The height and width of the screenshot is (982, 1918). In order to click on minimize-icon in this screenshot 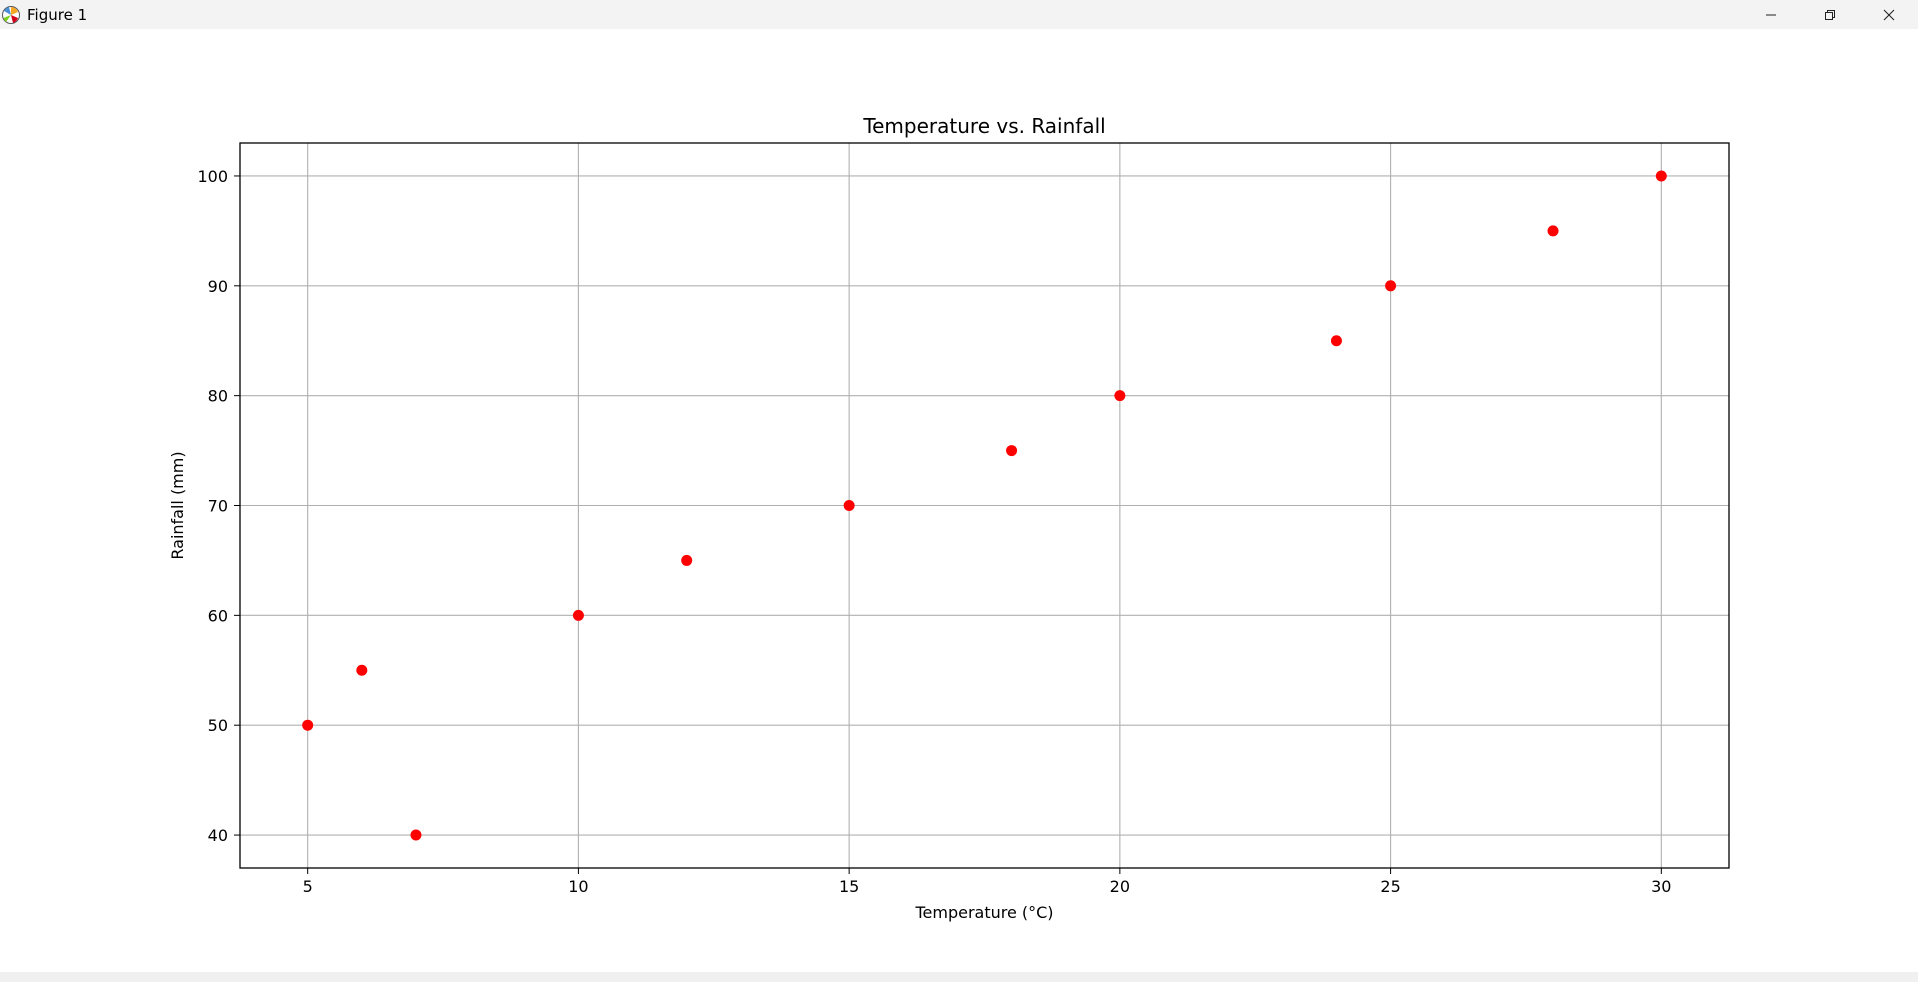, I will do `click(1770, 14)`.